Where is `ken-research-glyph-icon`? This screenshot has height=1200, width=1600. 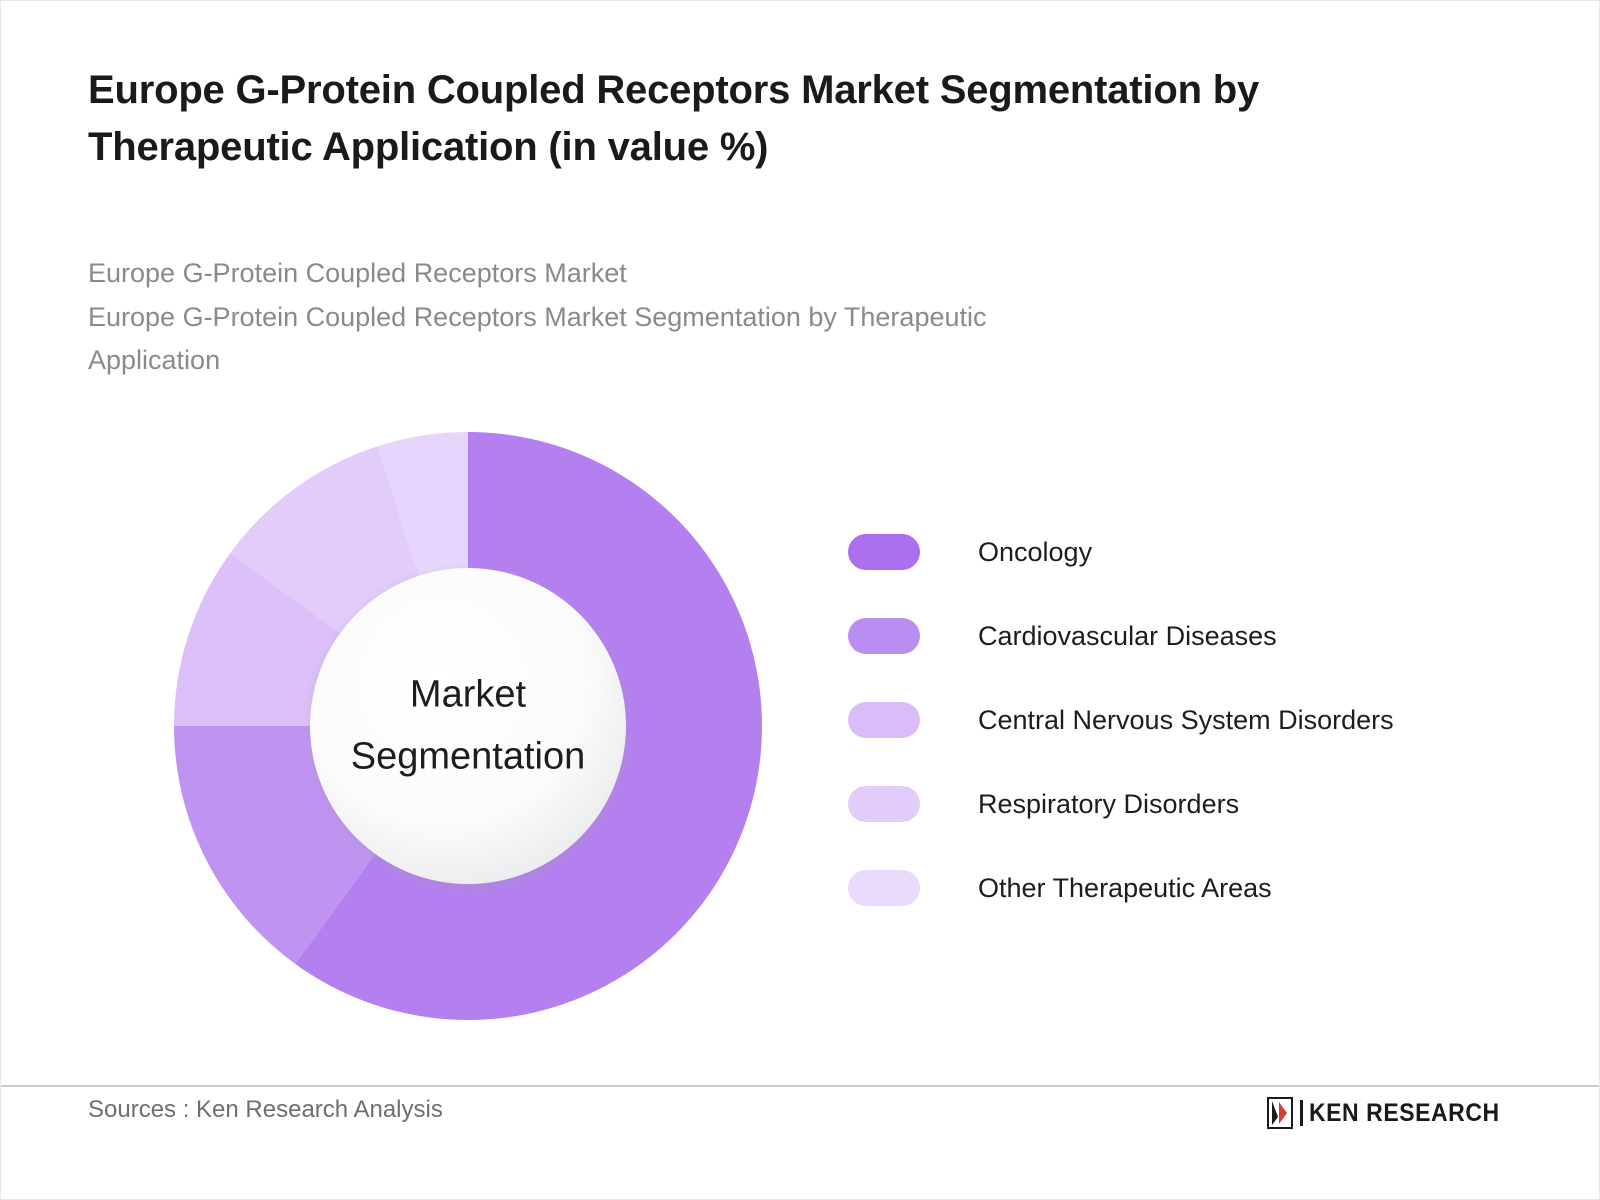
ken-research-glyph-icon is located at coordinates (1279, 1113).